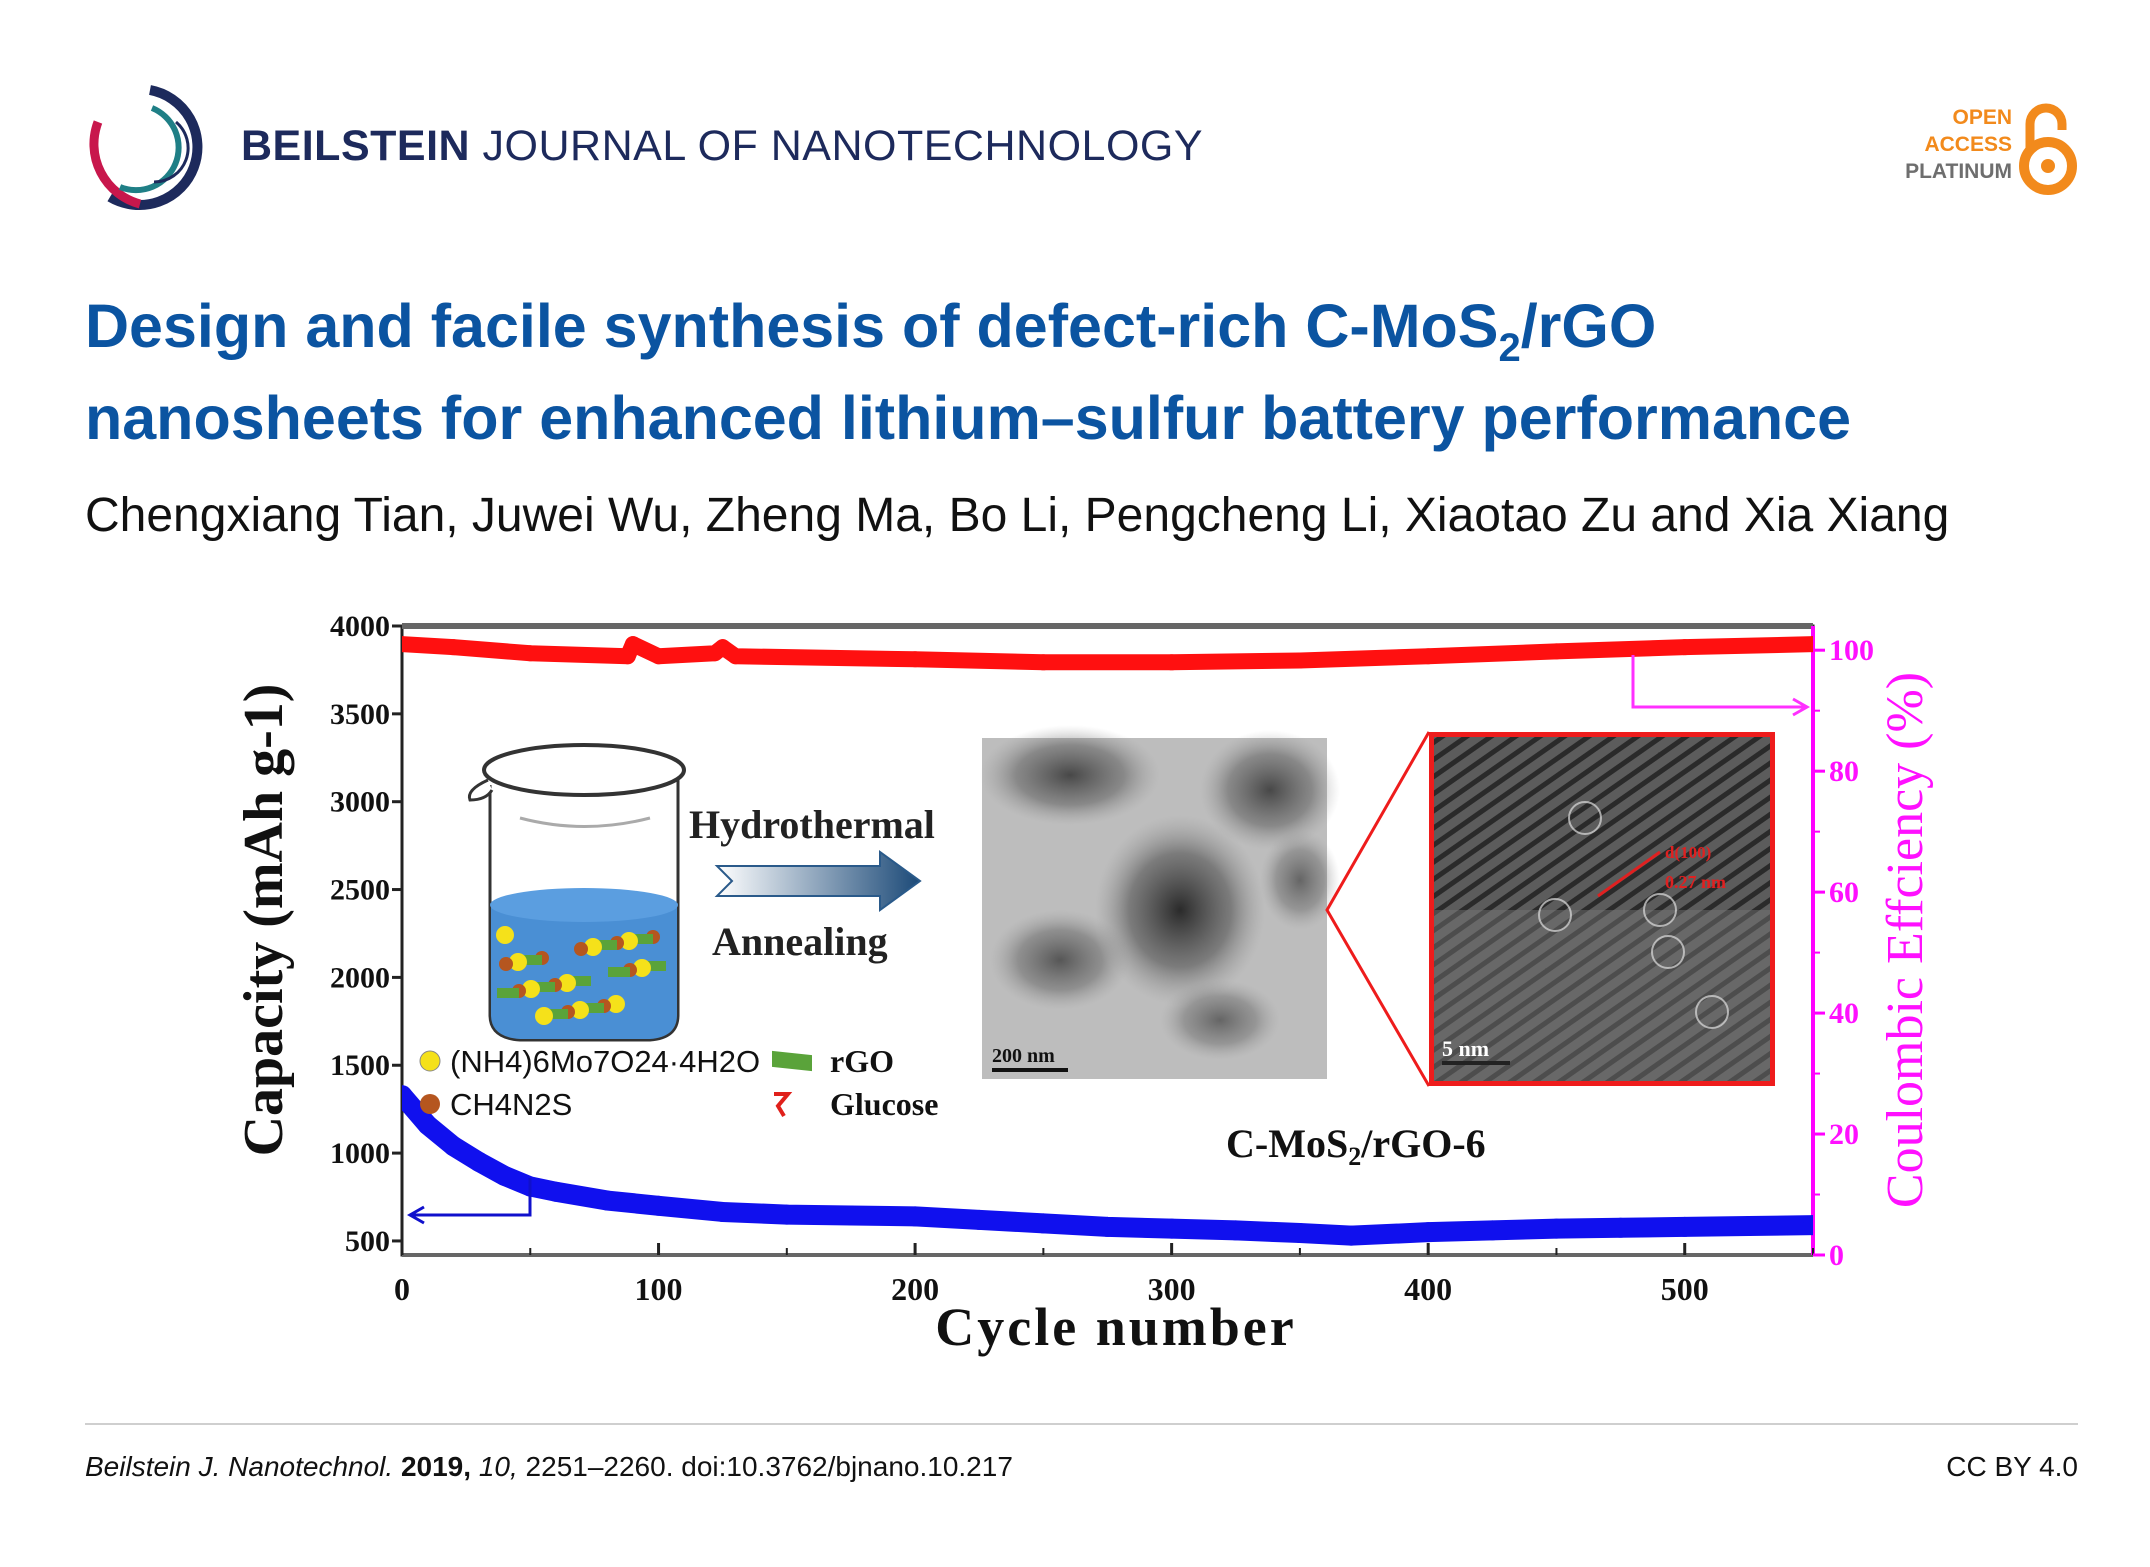 This screenshot has width=2150, height=1567. Describe the element at coordinates (360, 802) in the screenshot. I see `y-tick-label: 3000` at that location.